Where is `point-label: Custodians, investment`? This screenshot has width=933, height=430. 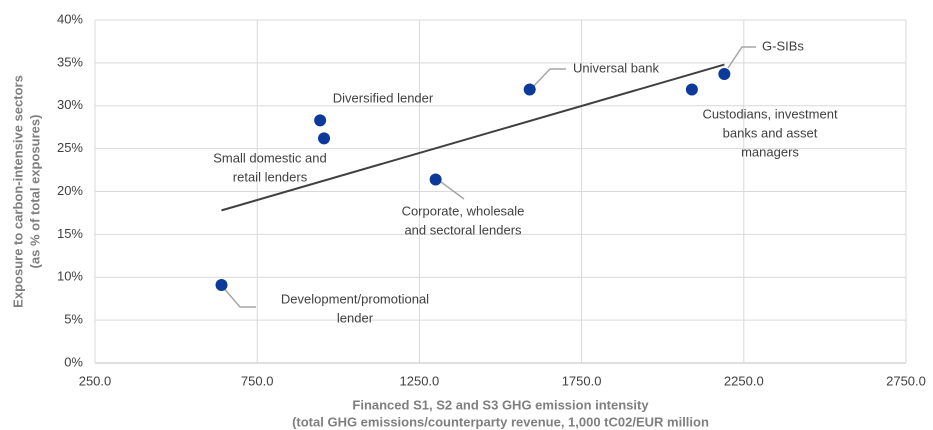 point-label: Custodians, investment is located at coordinates (770, 113).